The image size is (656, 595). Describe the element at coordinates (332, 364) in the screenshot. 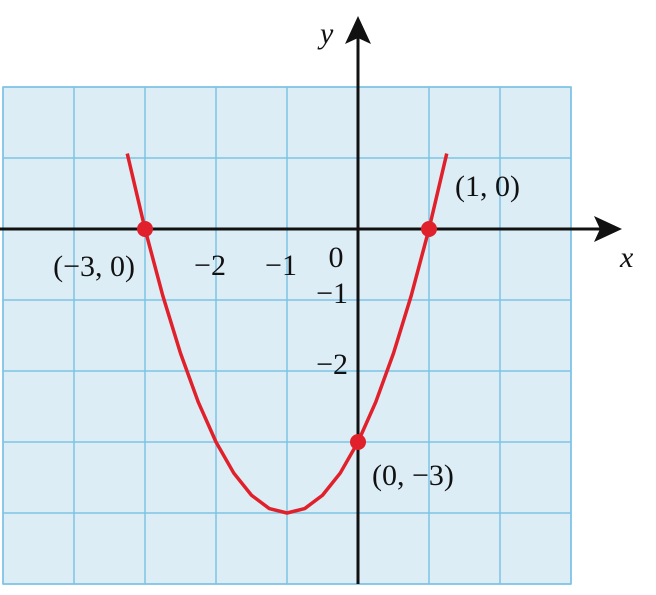

I see `y-tick-label: −2` at that location.